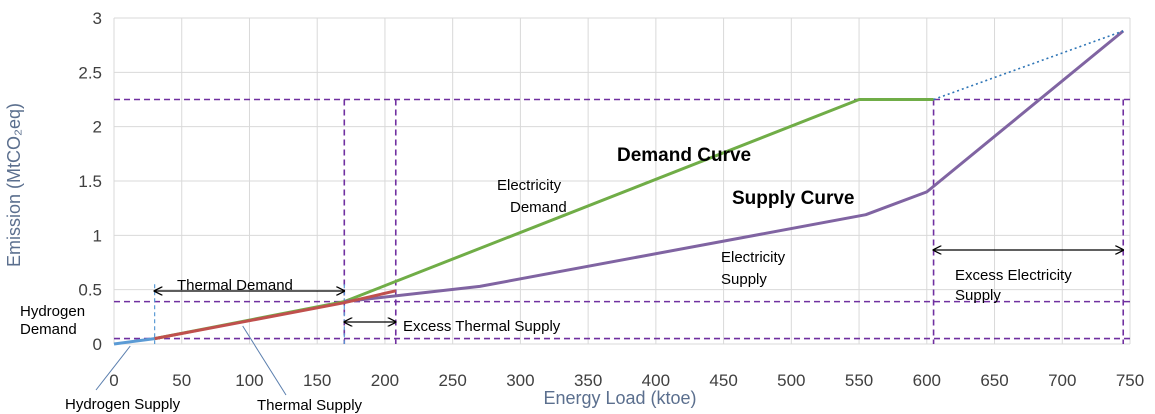  I want to click on demand-curve-label: Demand Curve, so click(684, 155).